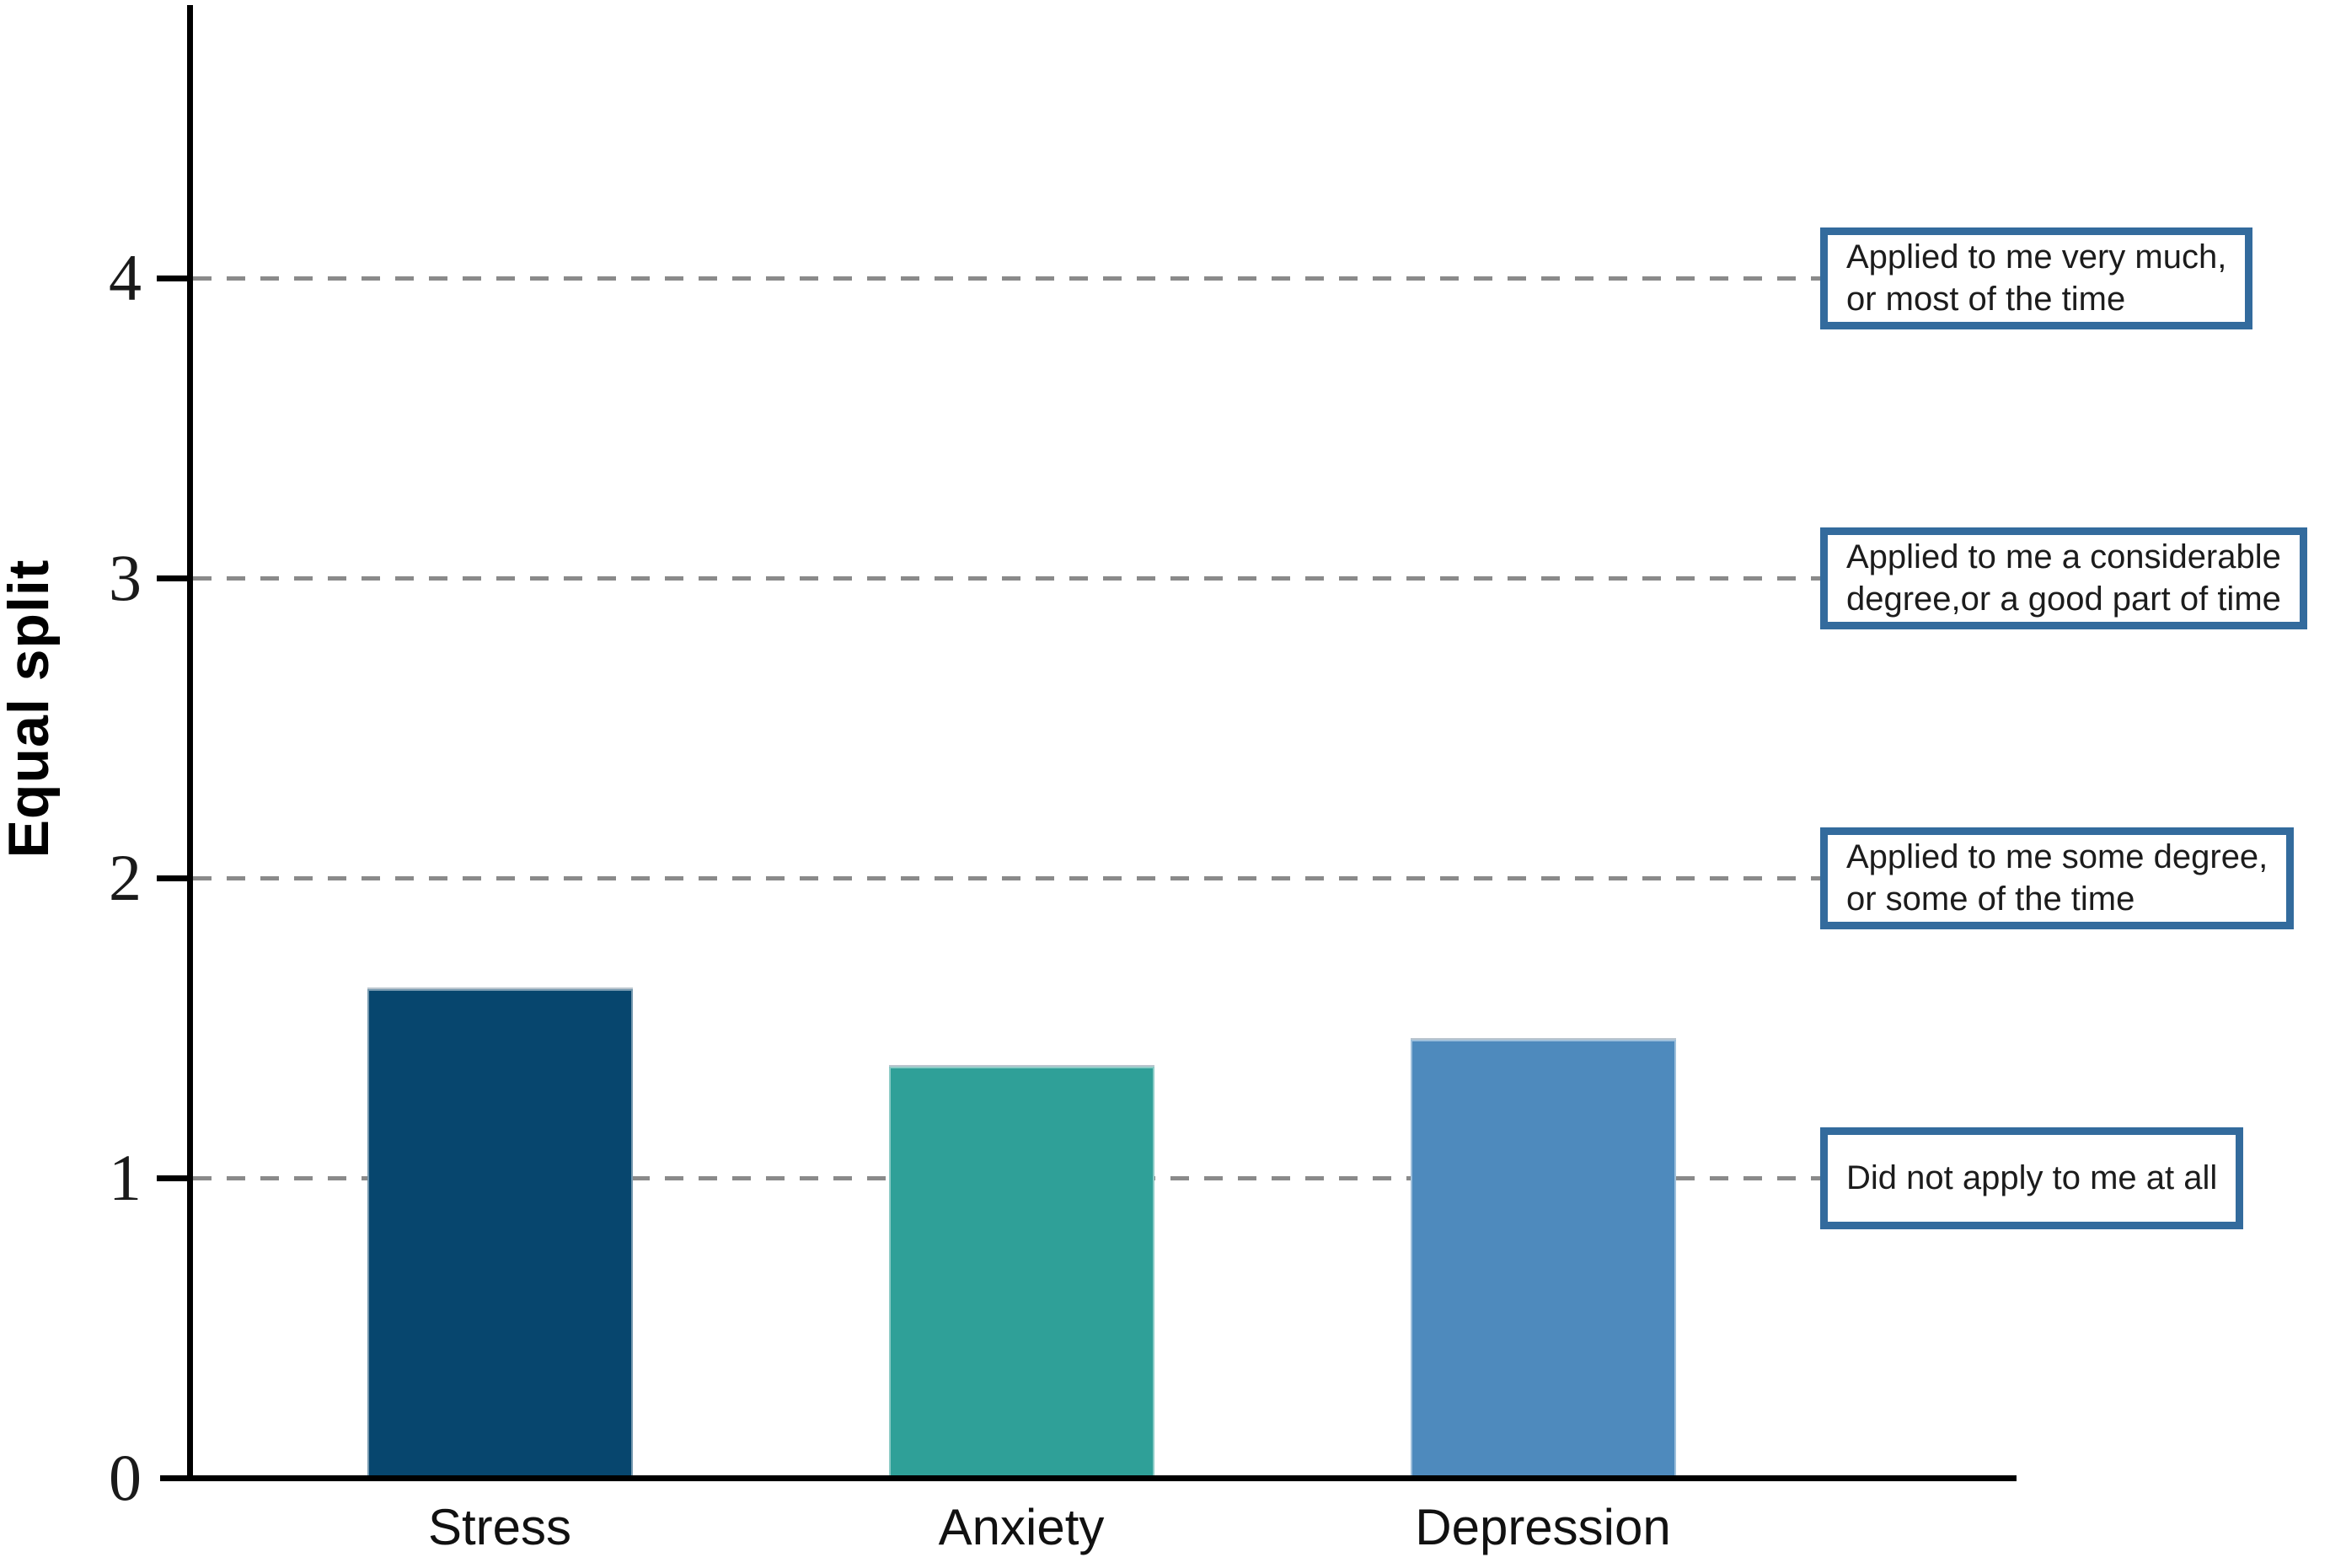 This screenshot has height=1568, width=2330. Describe the element at coordinates (2057, 856) in the screenshot. I see `annotation-text-line: Applied to me some degree,` at that location.